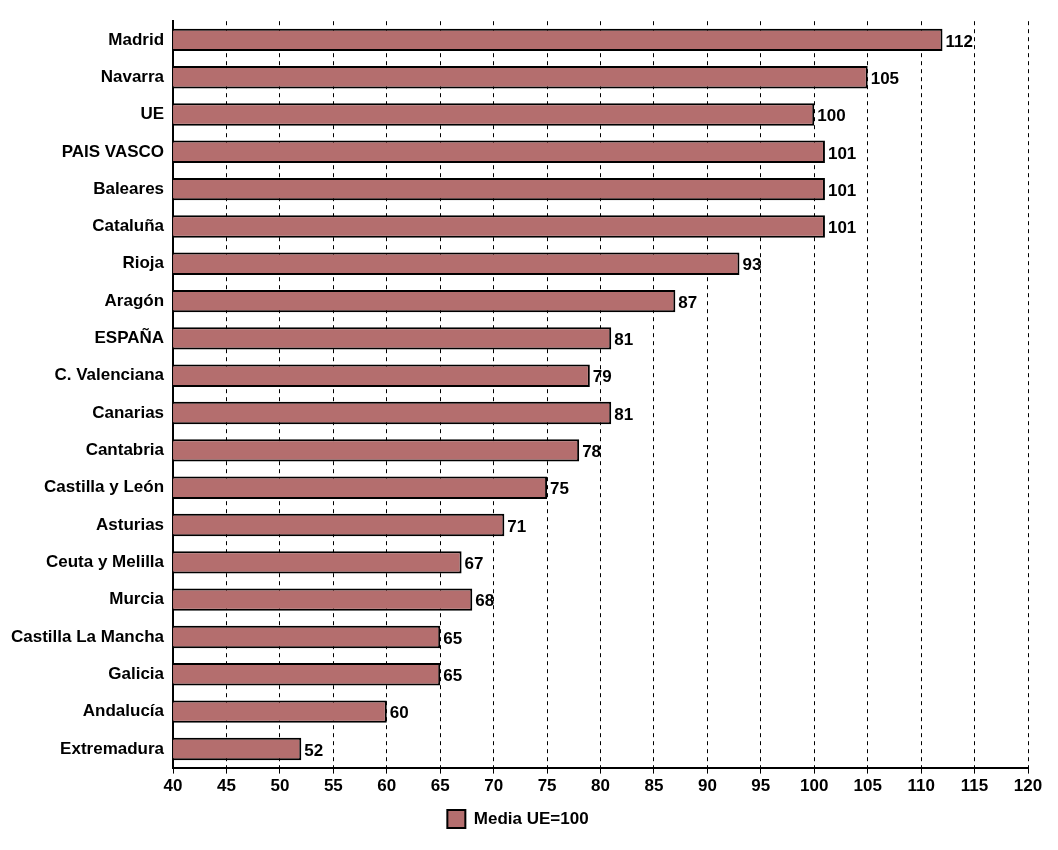  What do you see at coordinates (125, 450) in the screenshot?
I see `y-tick-label: Cantabria` at bounding box center [125, 450].